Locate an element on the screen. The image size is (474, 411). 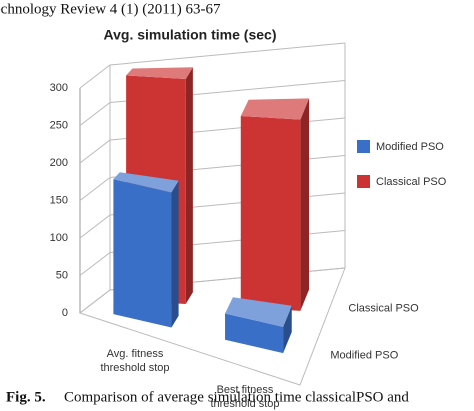
legend-label: Classical PSO is located at coordinates (411, 182).